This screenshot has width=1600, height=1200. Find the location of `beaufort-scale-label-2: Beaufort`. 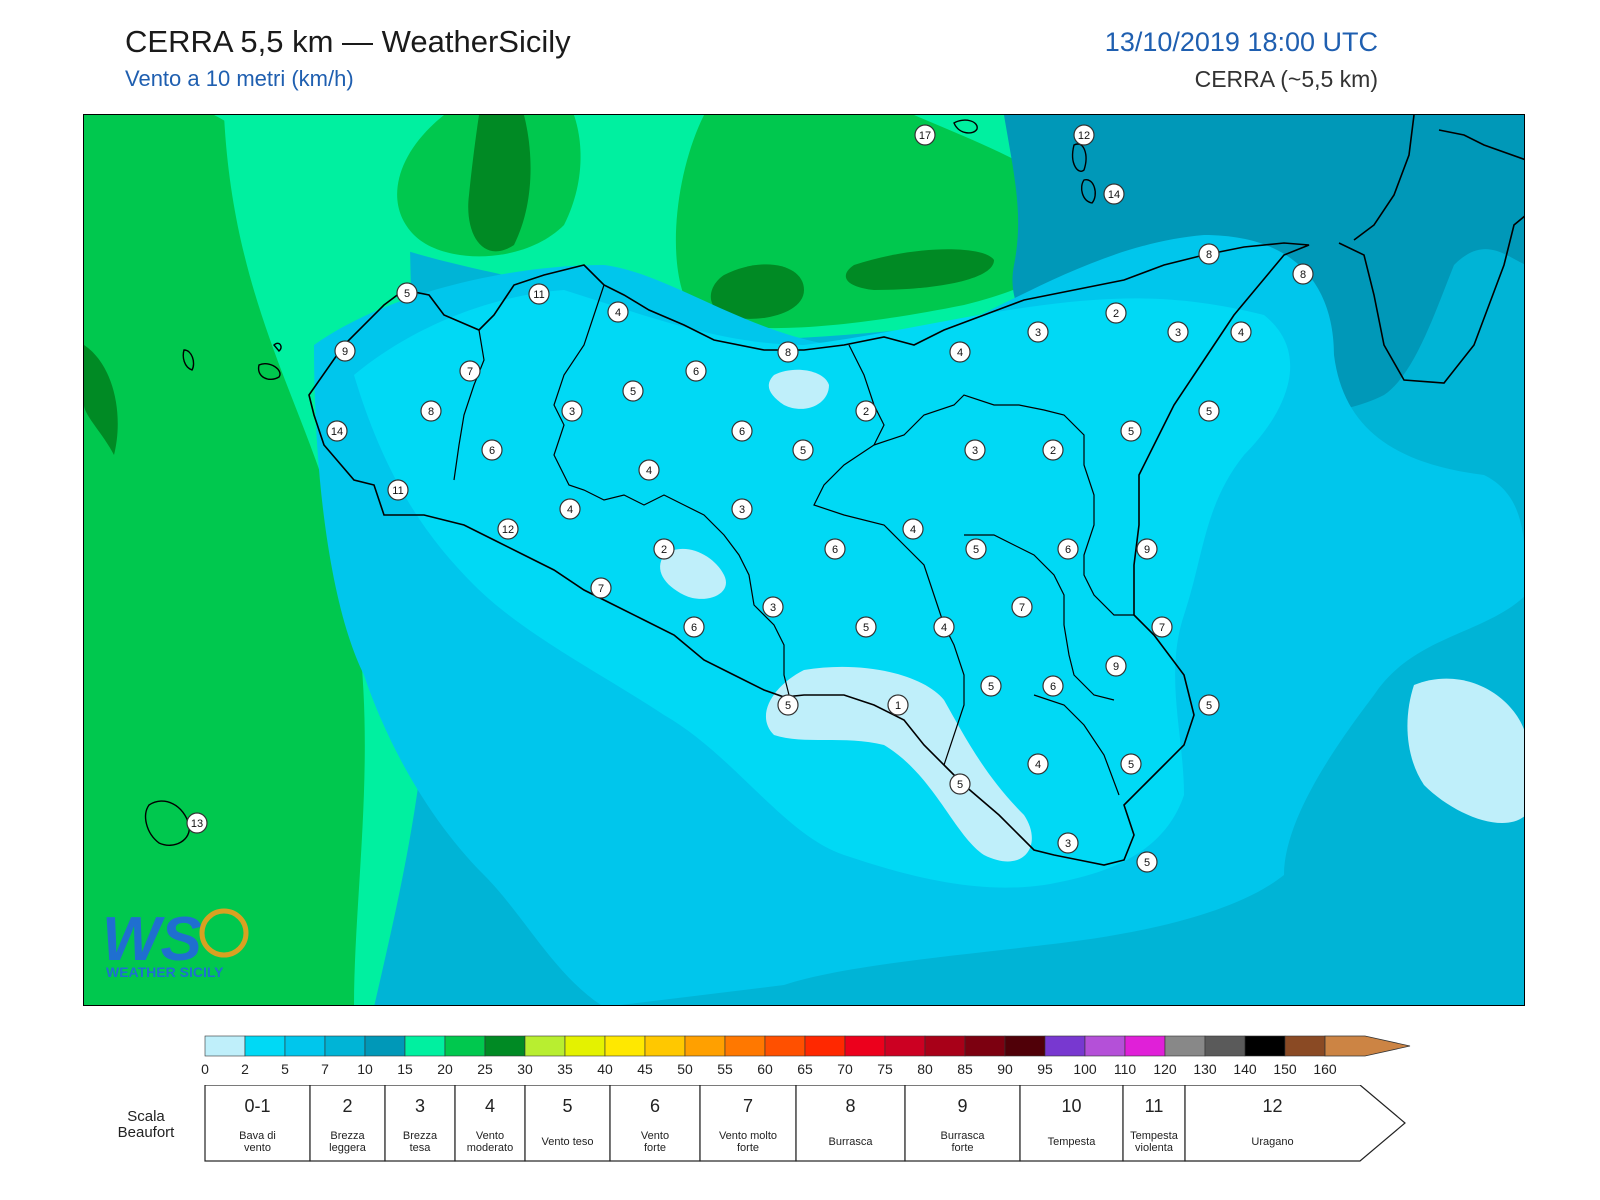

beaufort-scale-label-2: Beaufort is located at coordinates (147, 1132).